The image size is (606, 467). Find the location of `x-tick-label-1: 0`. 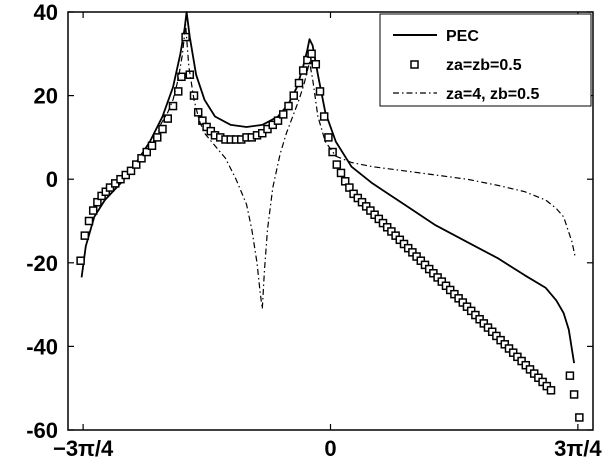

x-tick-label-1: 0 is located at coordinates (330, 448).